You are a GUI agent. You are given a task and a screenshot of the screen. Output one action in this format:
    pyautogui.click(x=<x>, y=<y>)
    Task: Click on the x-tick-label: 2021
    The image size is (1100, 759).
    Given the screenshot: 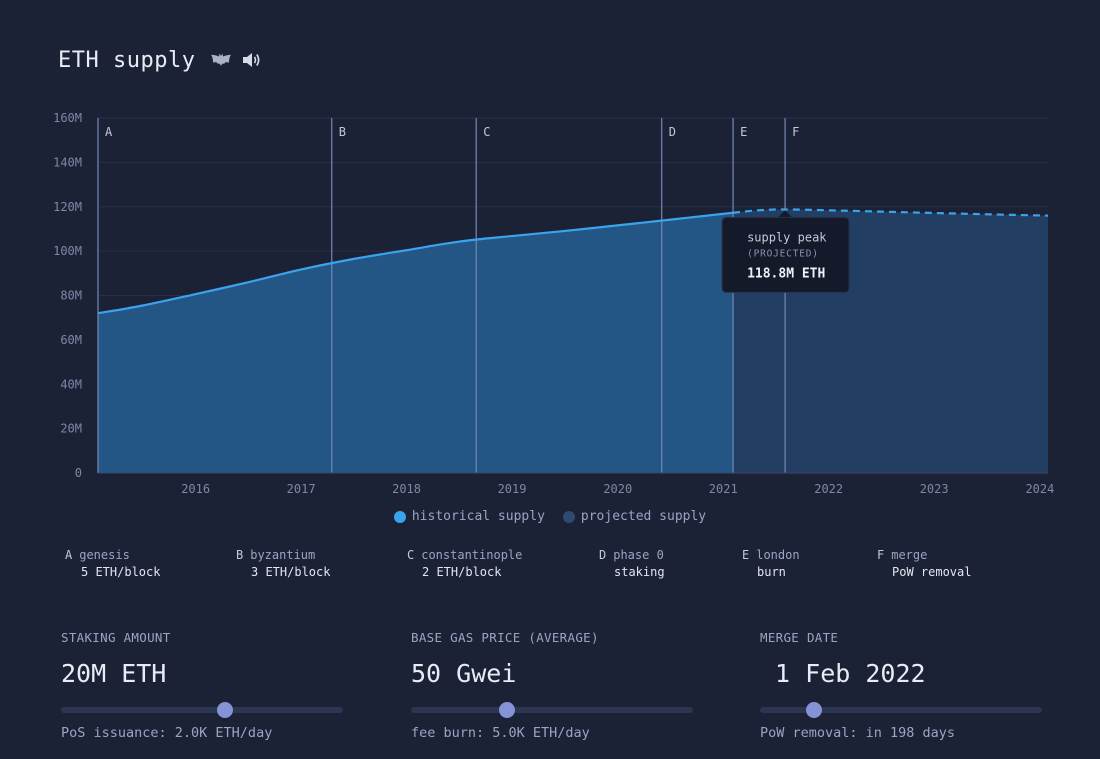 What is the action you would take?
    pyautogui.click(x=723, y=489)
    